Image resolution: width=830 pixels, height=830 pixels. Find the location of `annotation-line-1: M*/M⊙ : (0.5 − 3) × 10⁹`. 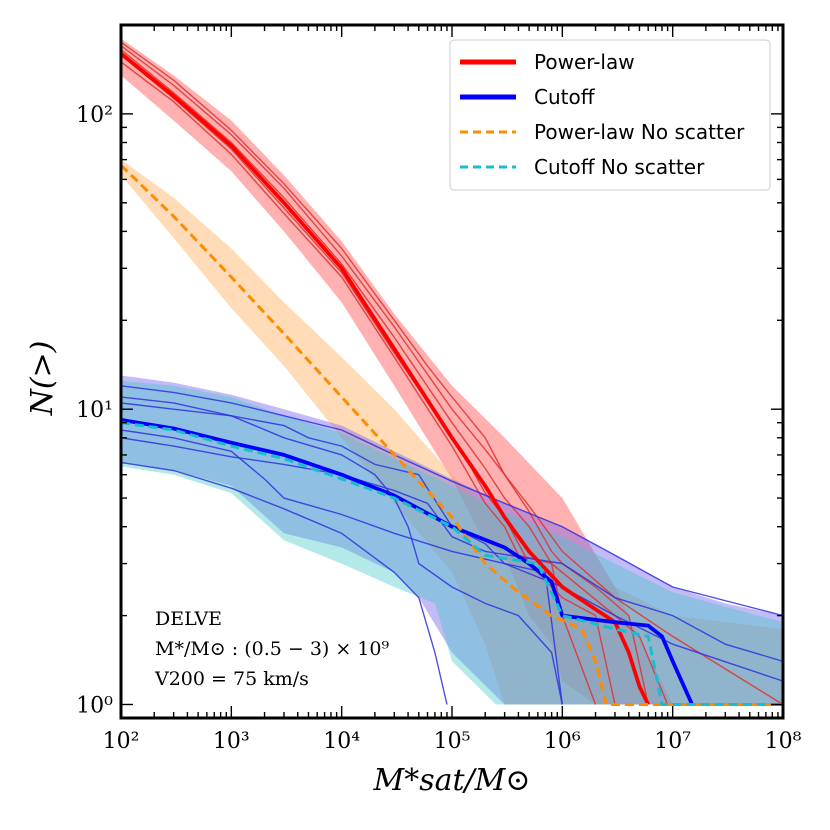

annotation-line-1: M*/M⊙ : (0.5 − 3) × 10⁹ is located at coordinates (272, 649).